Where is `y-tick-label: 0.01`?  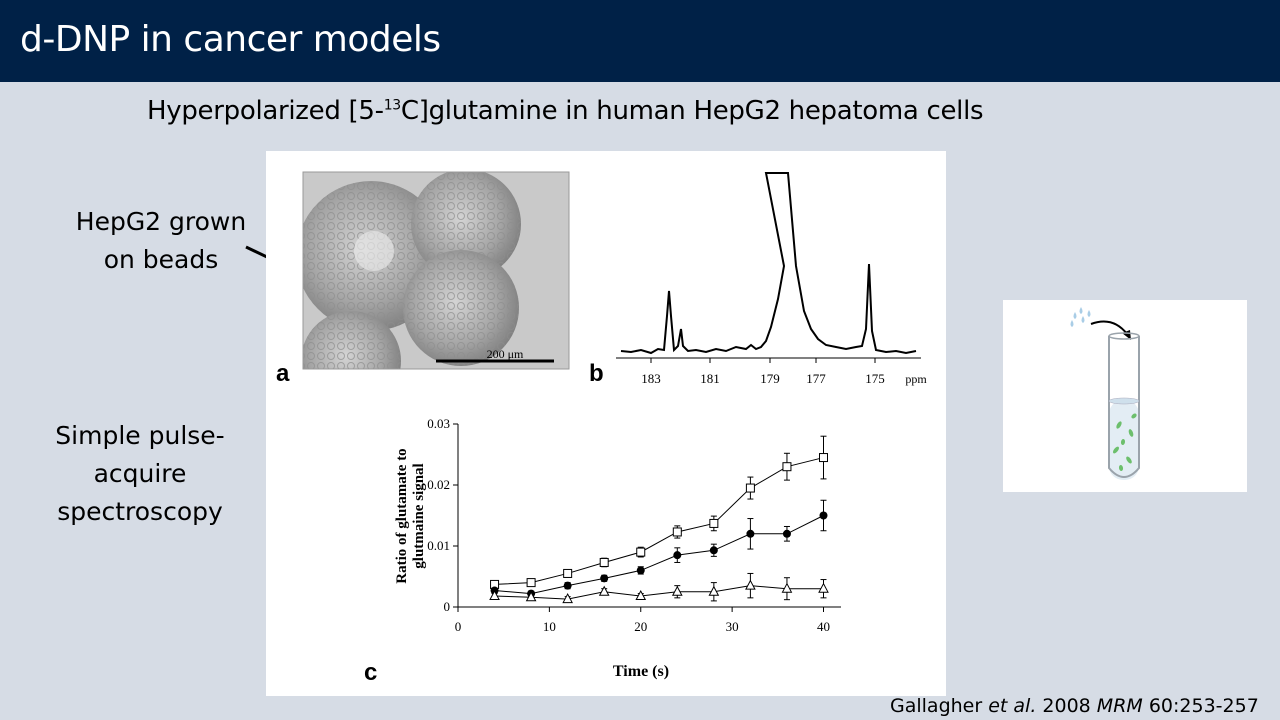
y-tick-label: 0.01 is located at coordinates (438, 545).